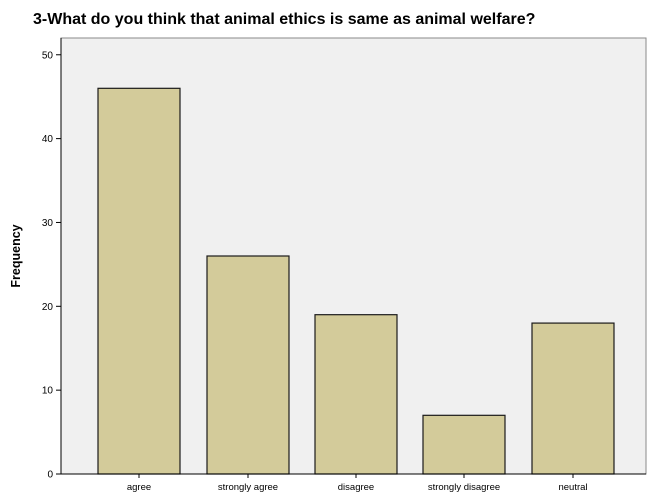 The image size is (656, 496). Describe the element at coordinates (48, 307) in the screenshot. I see `y-tick-label: 20` at that location.